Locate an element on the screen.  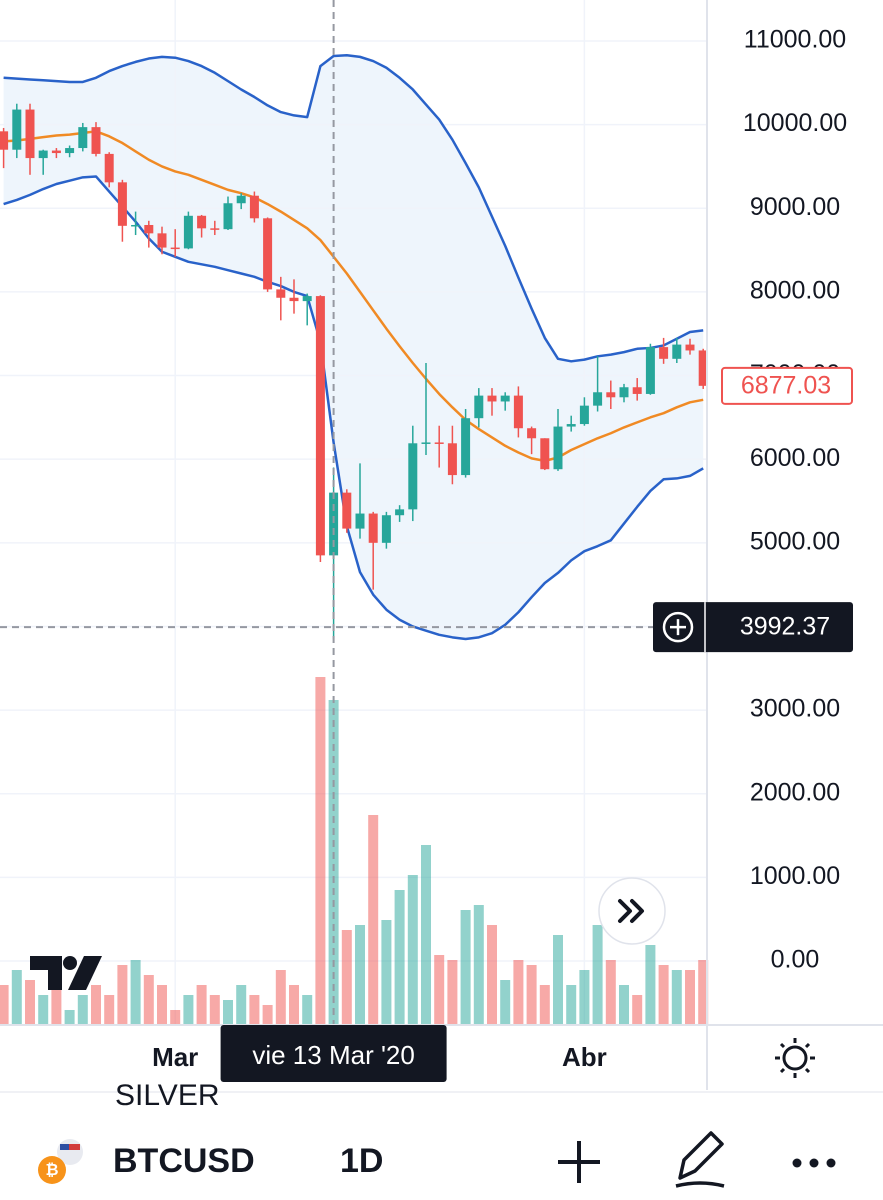
add-button is located at coordinates (579, 1162).